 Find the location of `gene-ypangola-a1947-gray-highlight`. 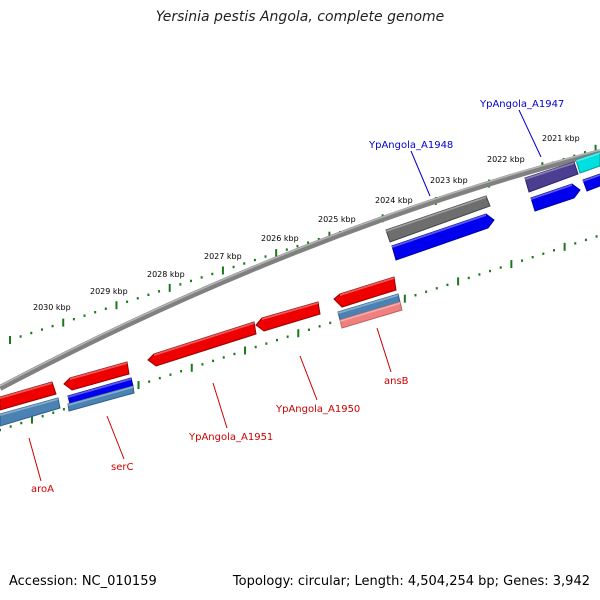

gene-ypangola-a1947-gray-highlight is located at coordinates (549, 171).